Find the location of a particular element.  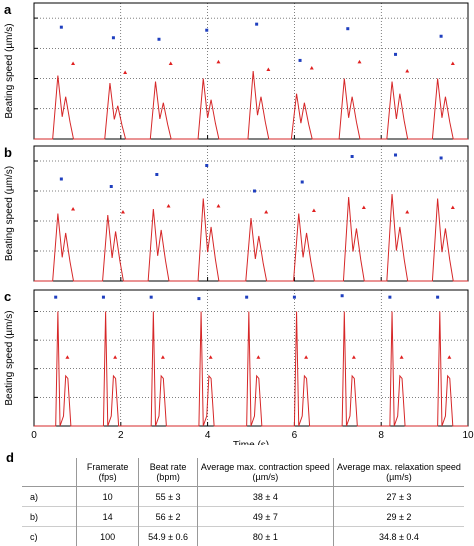

table-header-framerate: Framerate (fps) is located at coordinates (108, 472).